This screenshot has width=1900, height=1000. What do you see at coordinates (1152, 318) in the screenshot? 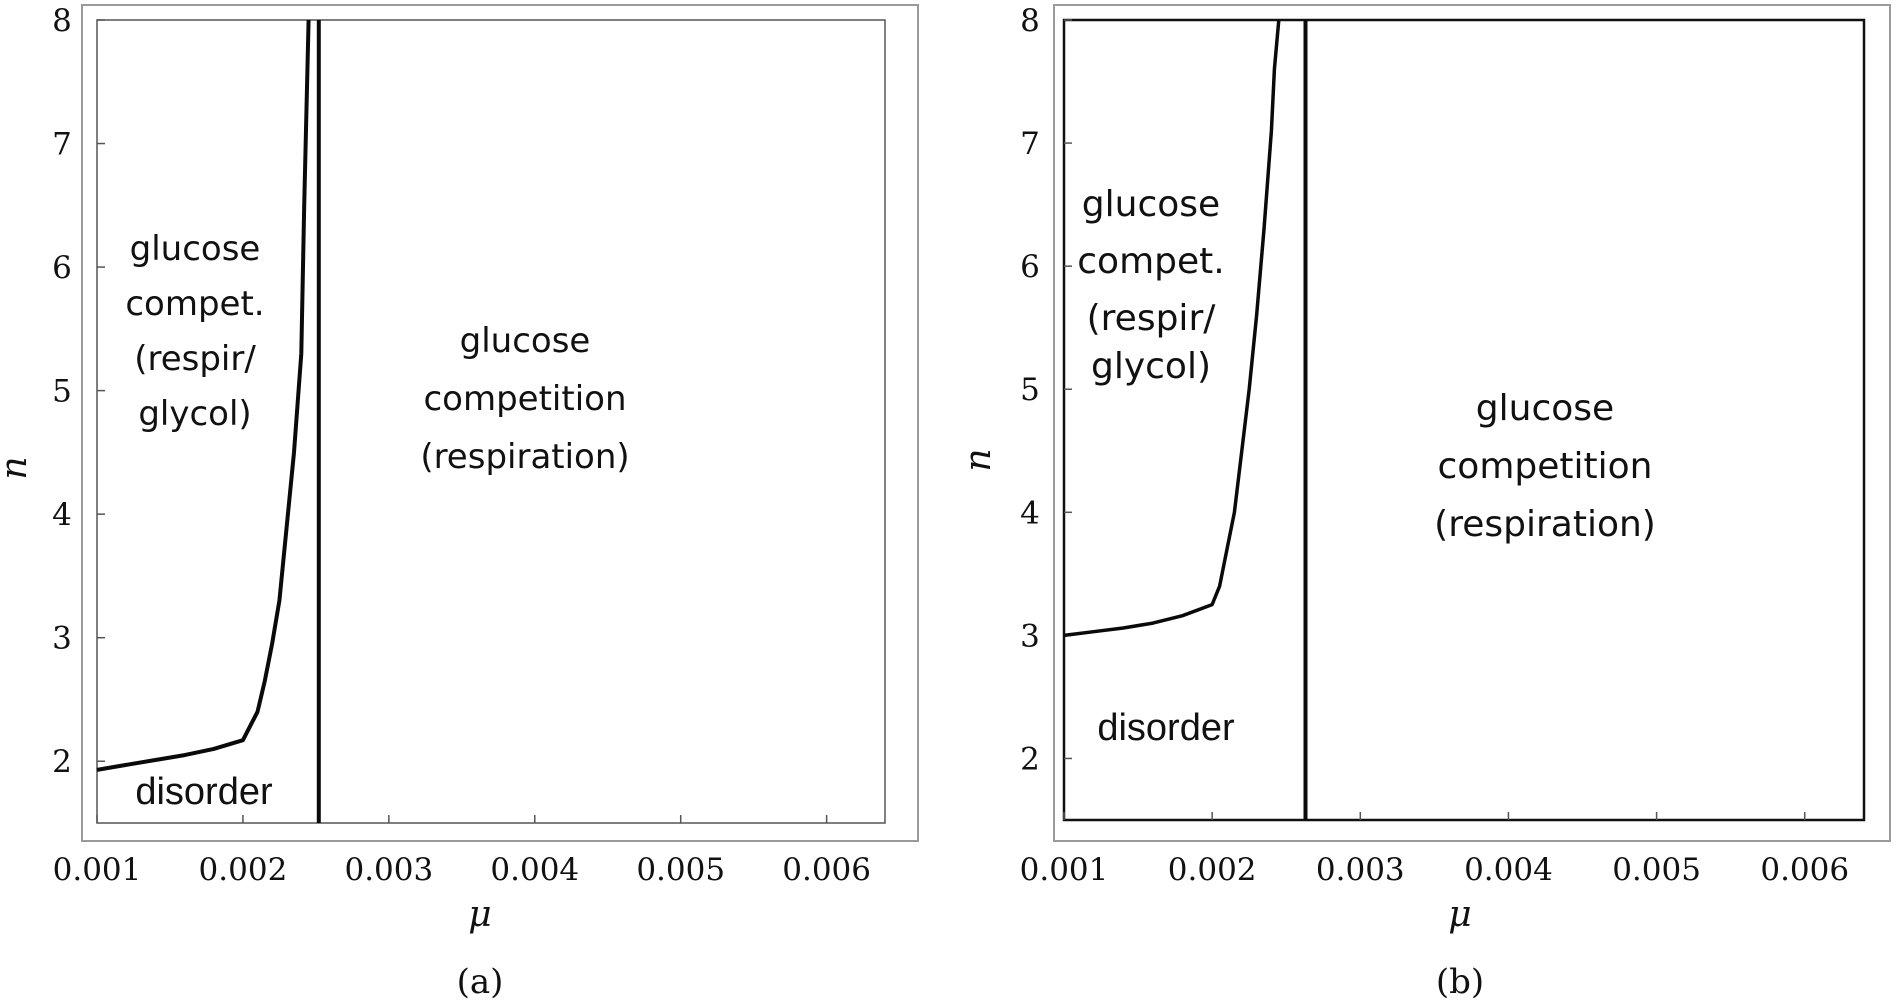
I see `panel-b-region-mixed-line3: (respir/` at bounding box center [1152, 318].